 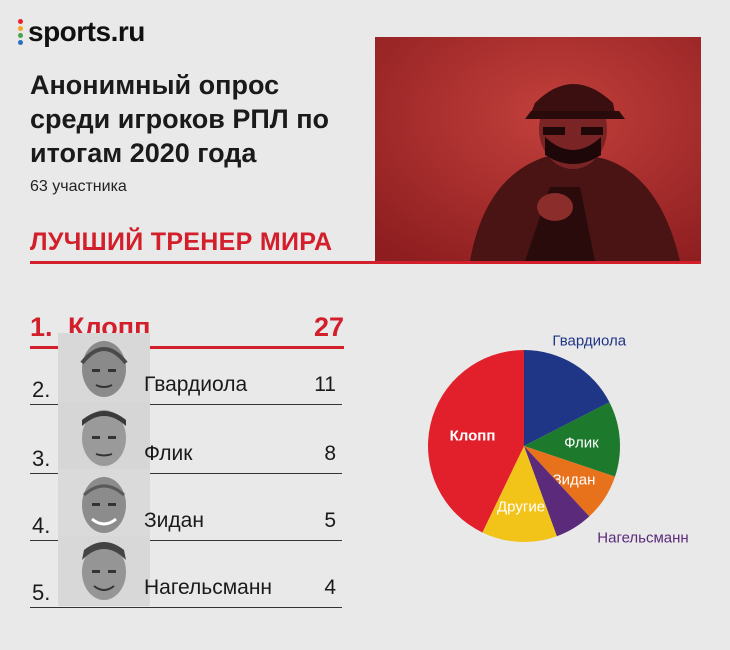 I want to click on rank-number: 3., so click(x=41, y=458).